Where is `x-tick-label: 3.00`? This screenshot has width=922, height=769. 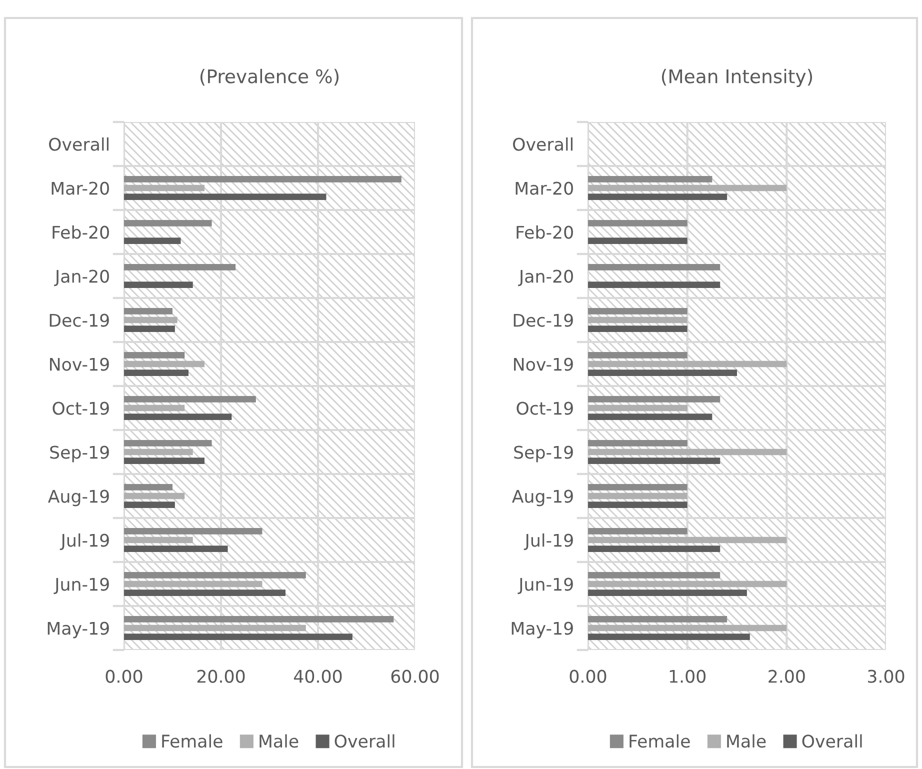 x-tick-label: 3.00 is located at coordinates (886, 676).